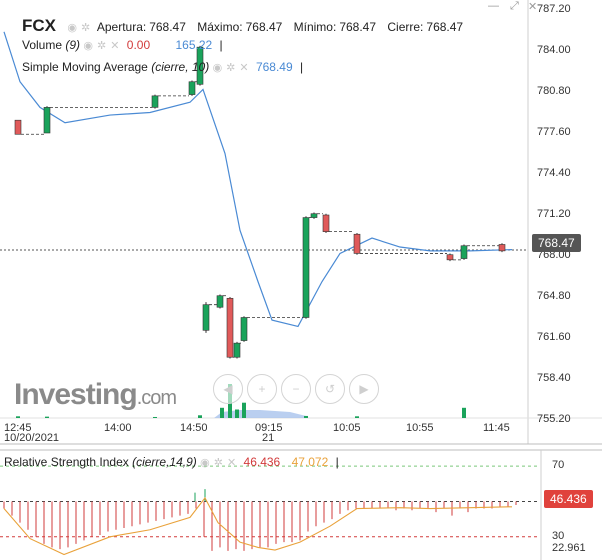  What do you see at coordinates (364, 389) in the screenshot?
I see `scroll-right-icon: ▶` at bounding box center [364, 389].